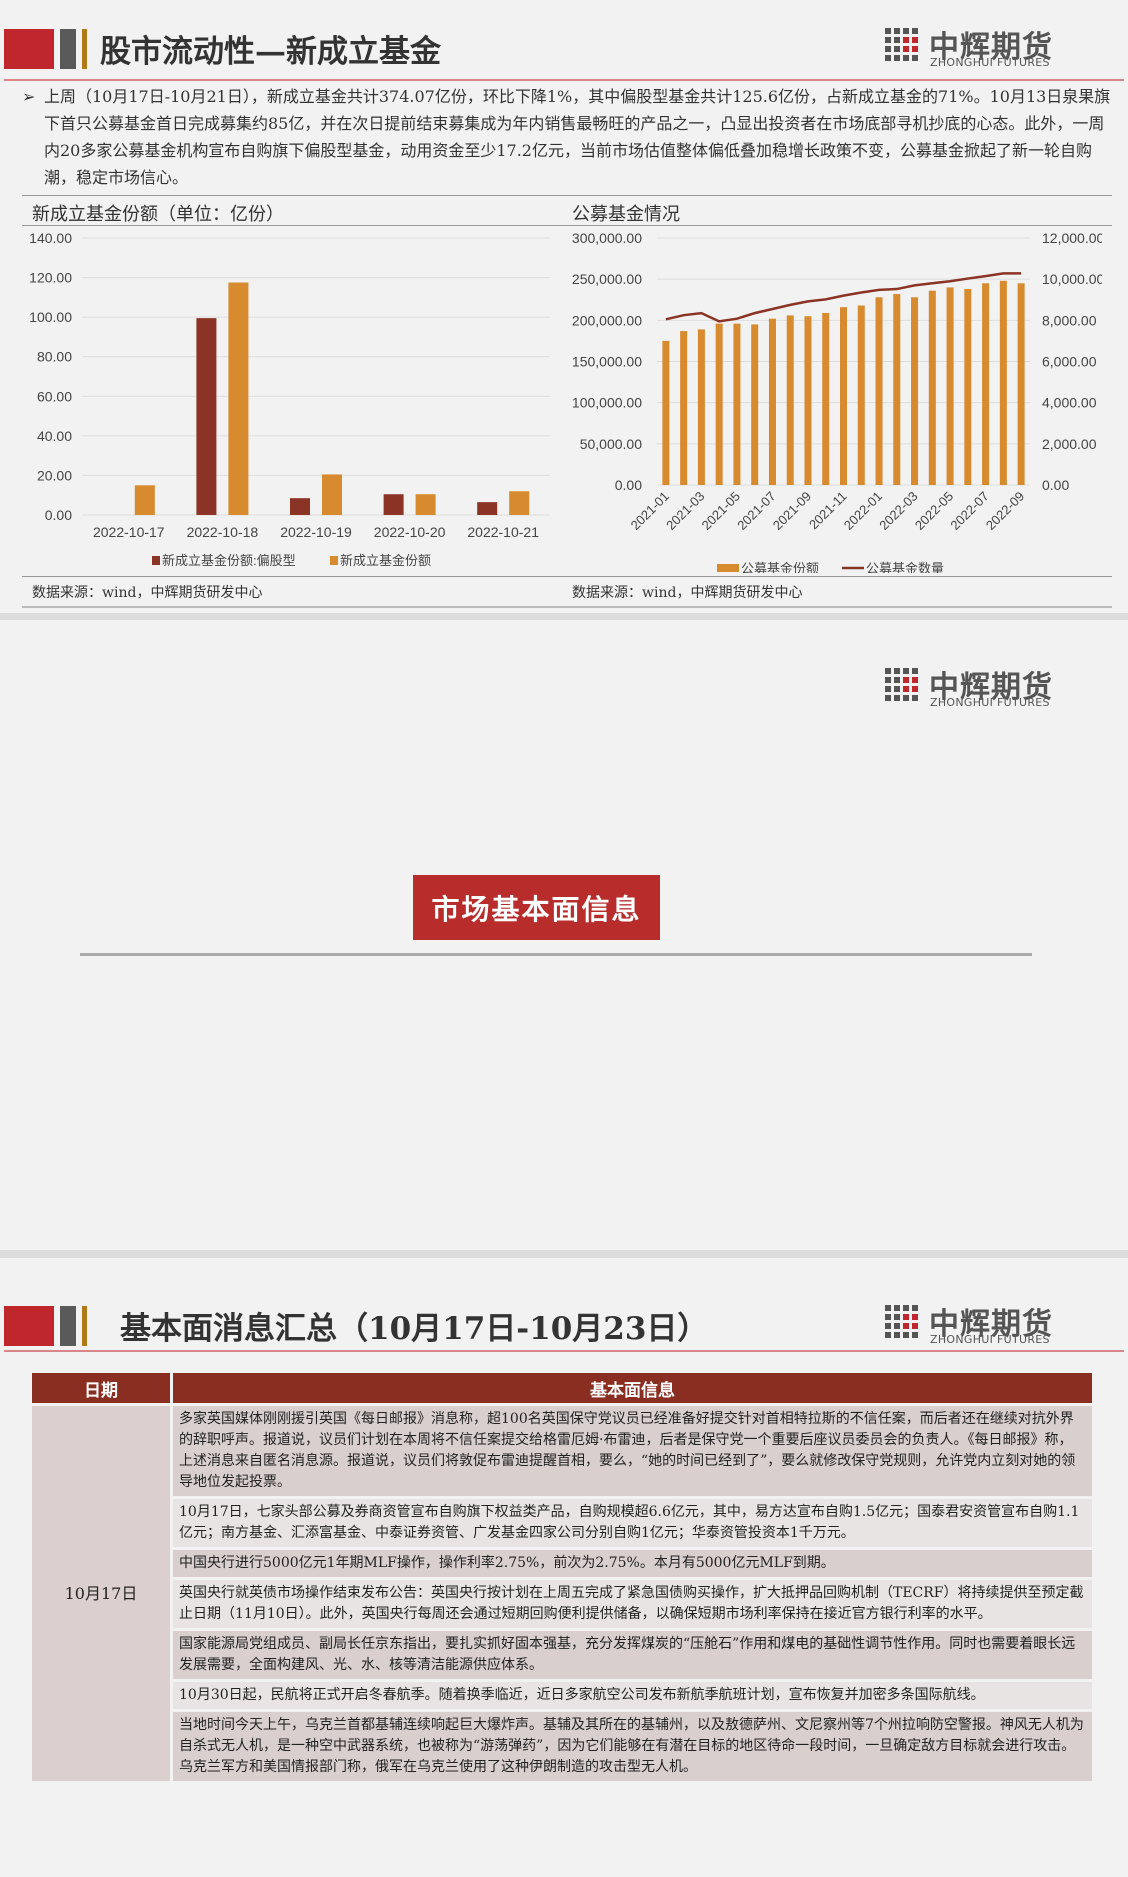  Describe the element at coordinates (270, 52) in the screenshot. I see `page-title: 股市流动性—新成立基金` at that location.